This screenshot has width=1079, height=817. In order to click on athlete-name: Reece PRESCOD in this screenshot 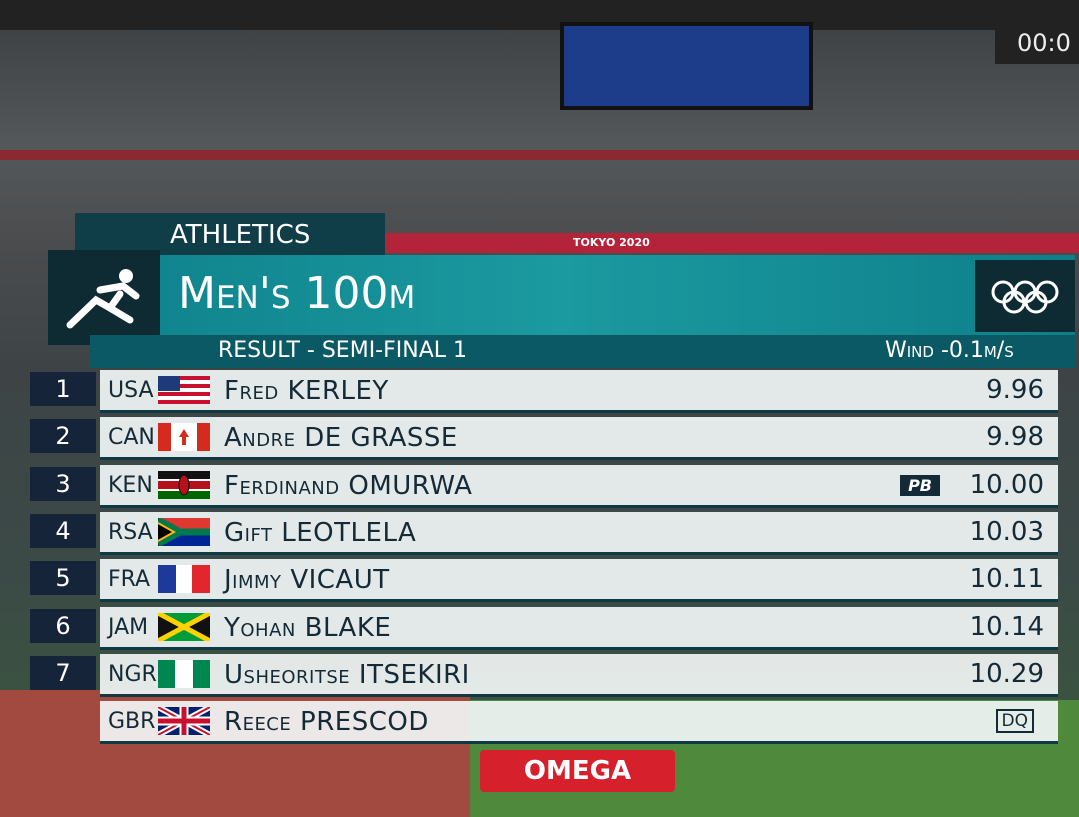, I will do `click(326, 722)`.